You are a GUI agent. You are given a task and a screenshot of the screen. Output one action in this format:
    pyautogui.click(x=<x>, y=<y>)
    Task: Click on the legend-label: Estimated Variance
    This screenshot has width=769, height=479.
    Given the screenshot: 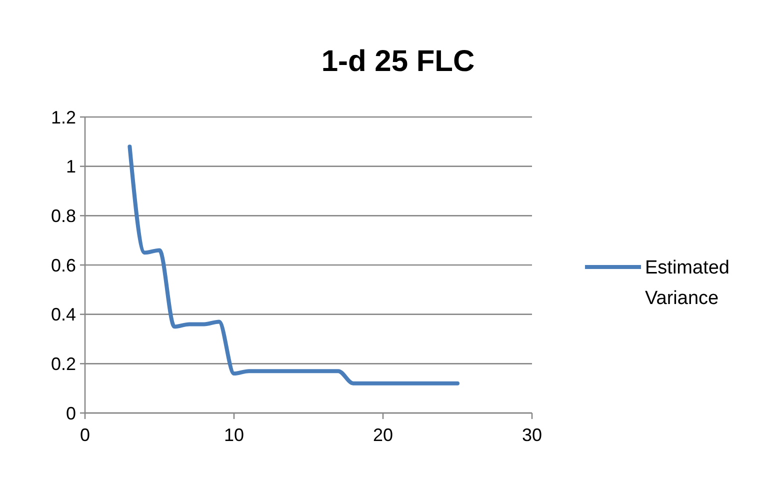 What is the action you would take?
    pyautogui.click(x=687, y=284)
    